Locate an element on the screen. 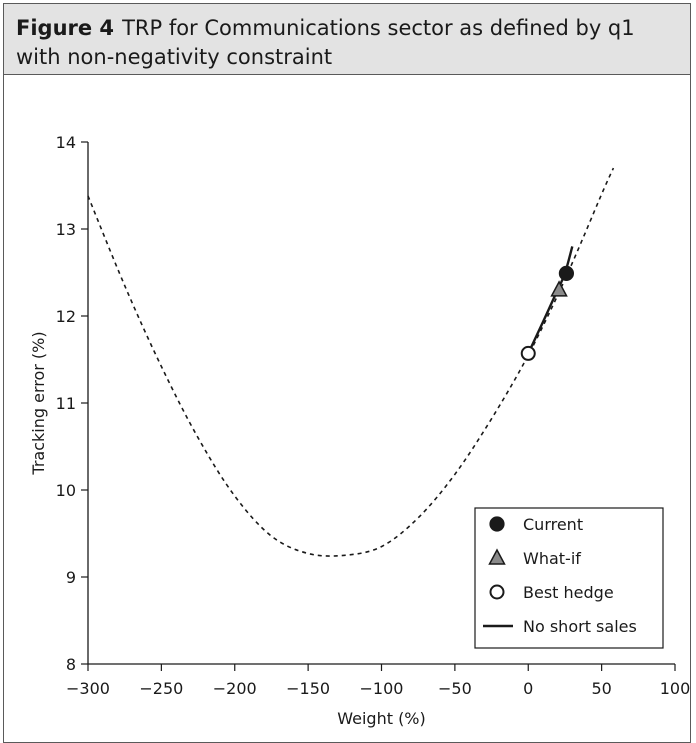  y-tick-label: 10 is located at coordinates (66, 490).